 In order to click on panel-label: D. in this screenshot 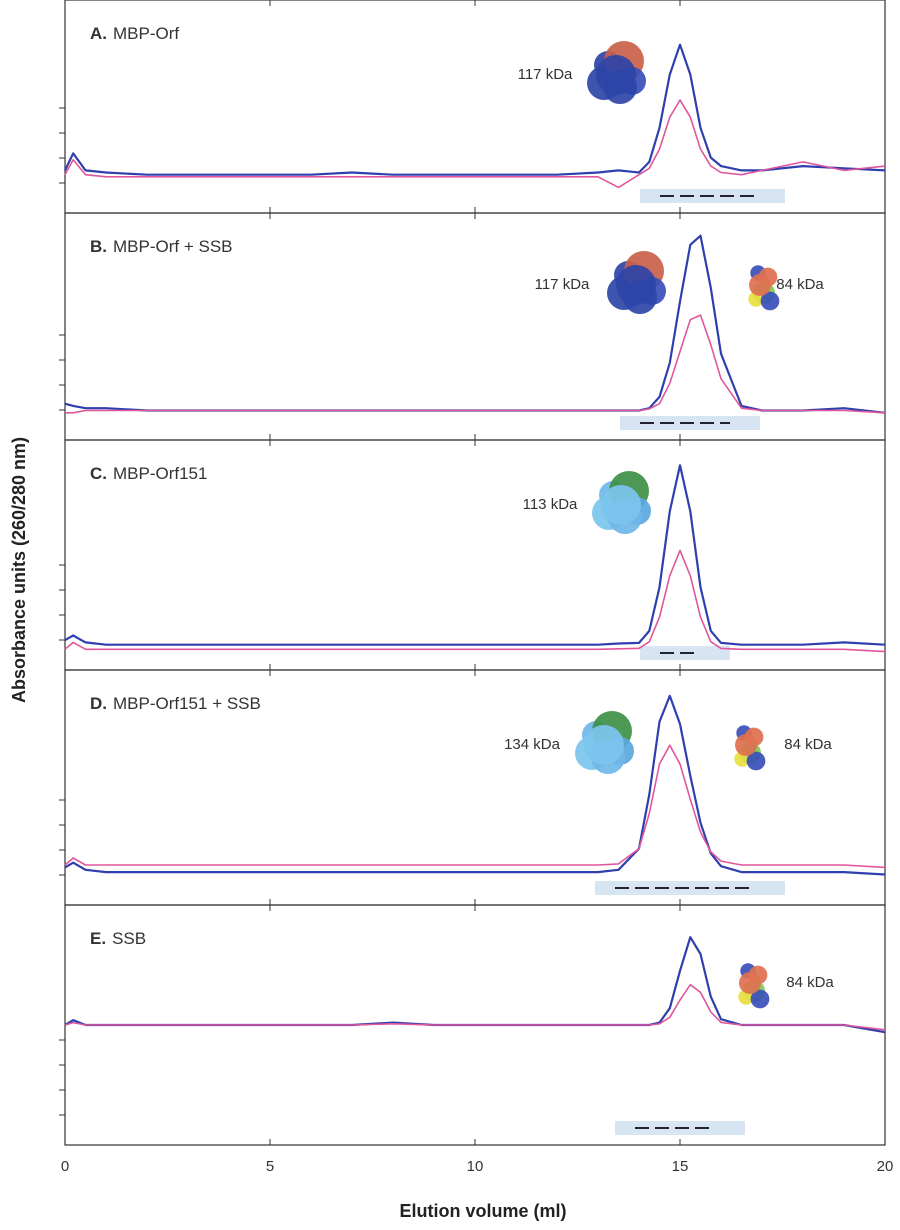, I will do `click(98, 703)`.